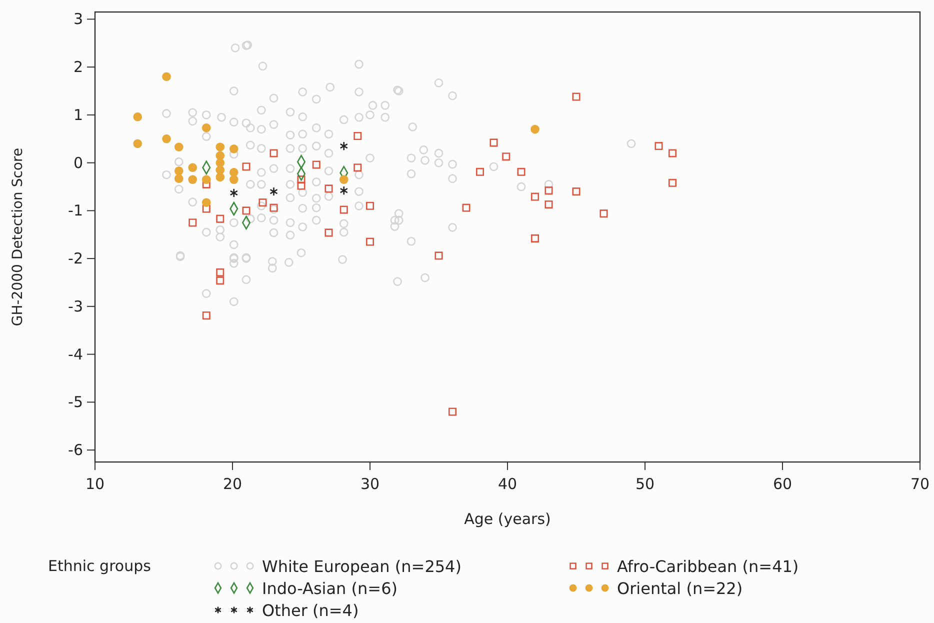 This screenshot has width=934, height=623. I want to click on y-tick-label: -2, so click(75, 259).